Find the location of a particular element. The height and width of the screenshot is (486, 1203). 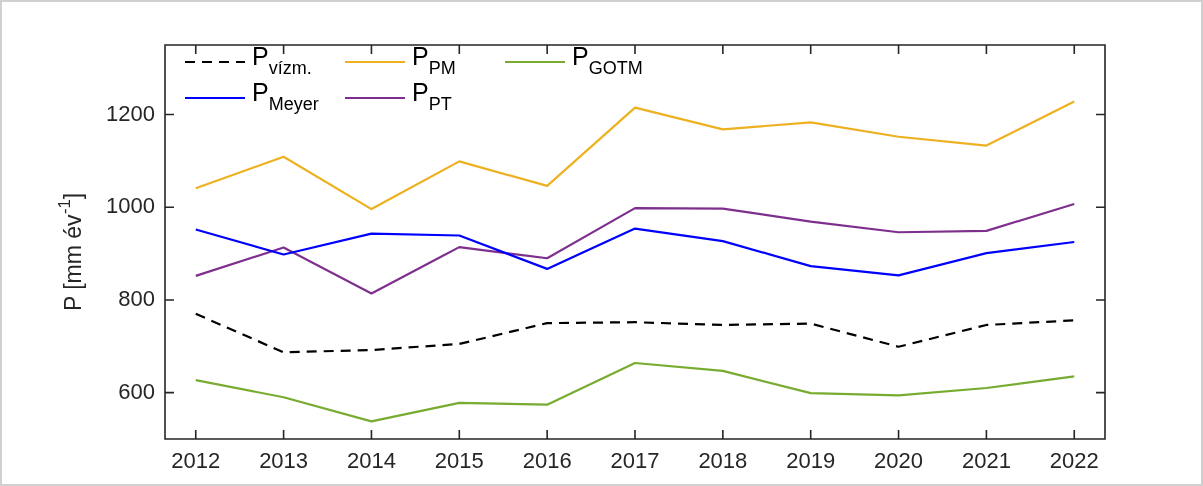

x-tick-label: 2015 is located at coordinates (459, 461).